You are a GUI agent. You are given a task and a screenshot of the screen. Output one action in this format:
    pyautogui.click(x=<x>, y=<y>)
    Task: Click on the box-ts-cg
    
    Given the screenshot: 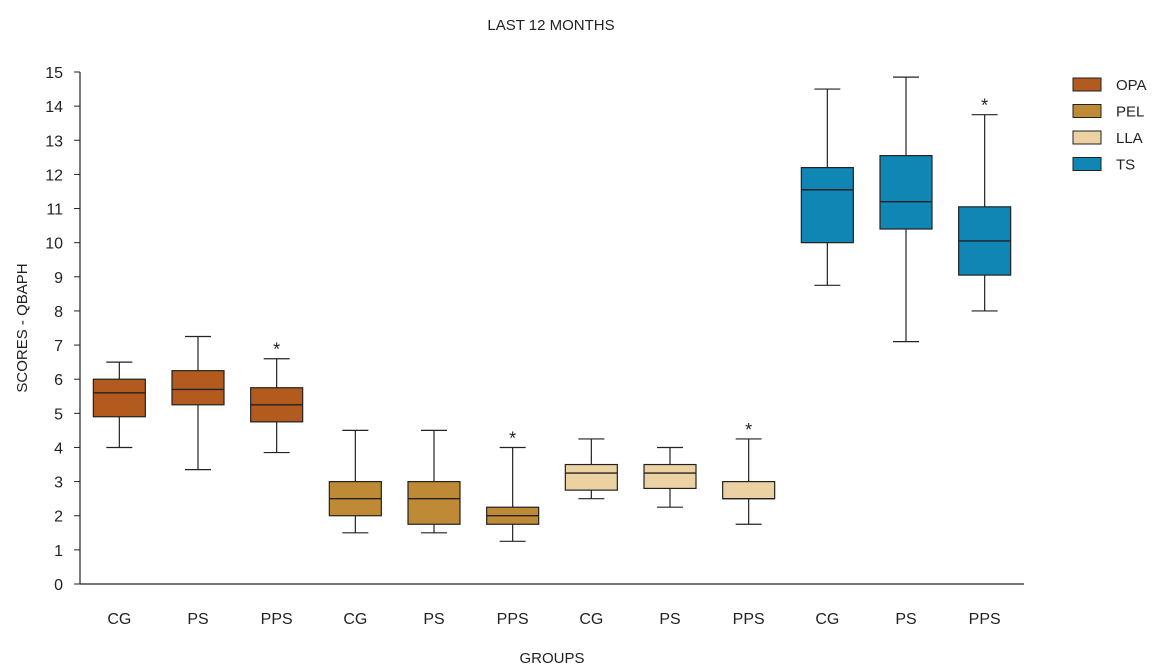 What is the action you would take?
    pyautogui.click(x=827, y=187)
    